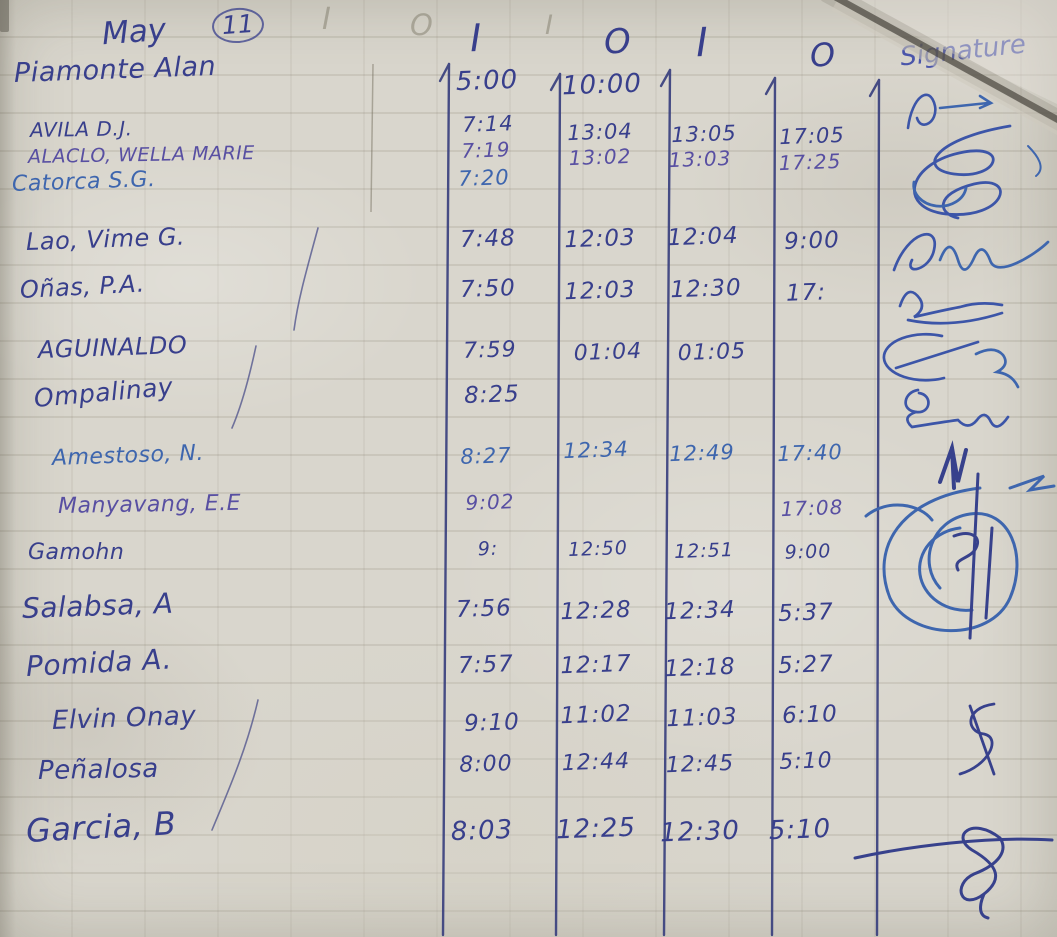  What do you see at coordinates (101, 827) in the screenshot?
I see `employee-name: Garcia, B` at bounding box center [101, 827].